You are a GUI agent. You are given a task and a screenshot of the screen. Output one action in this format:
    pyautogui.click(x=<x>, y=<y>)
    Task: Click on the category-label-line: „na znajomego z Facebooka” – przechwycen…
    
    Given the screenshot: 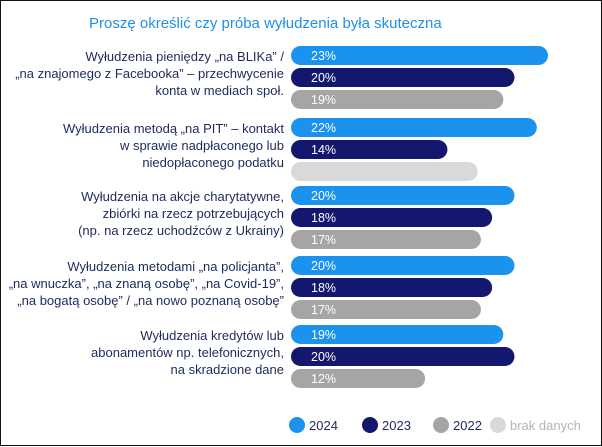 What is the action you would take?
    pyautogui.click(x=149, y=73)
    